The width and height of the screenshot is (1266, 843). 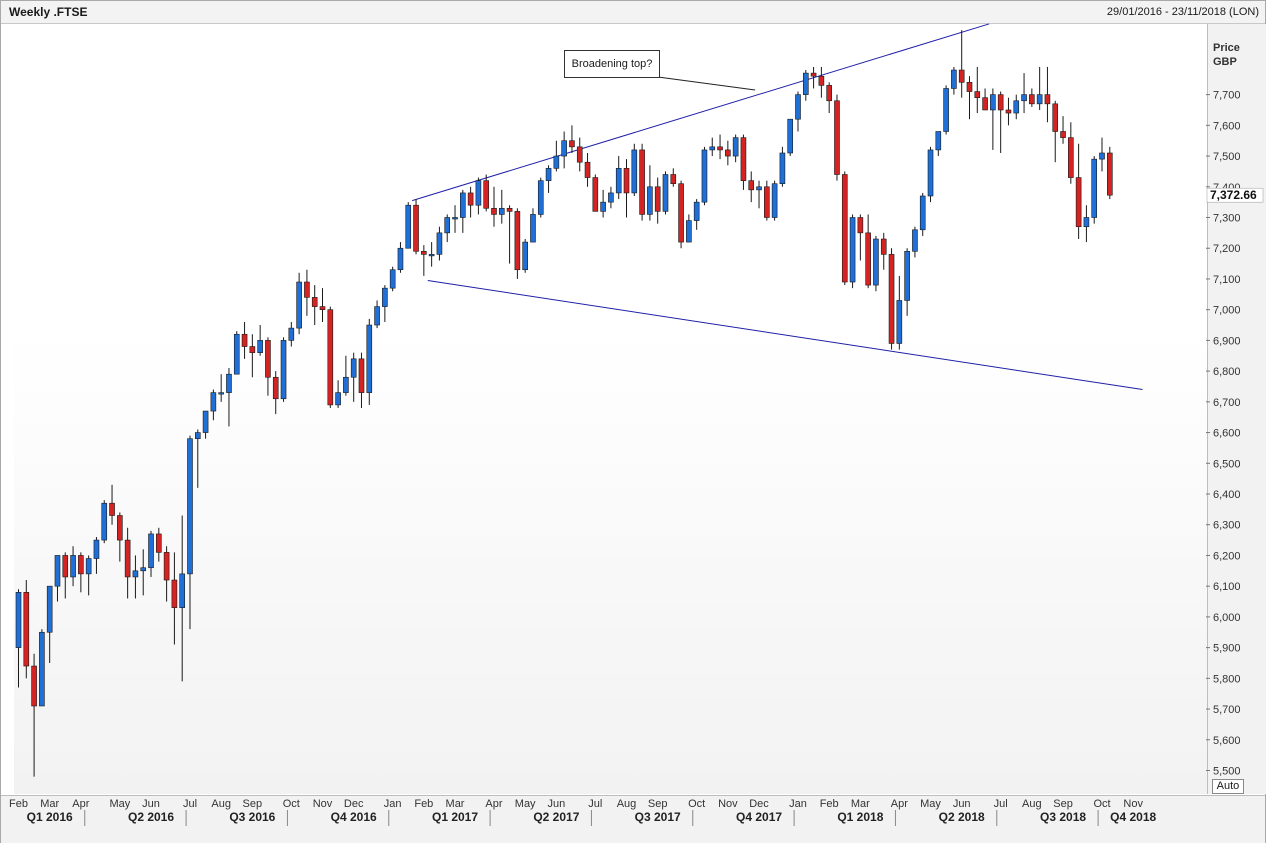 What do you see at coordinates (1133, 817) in the screenshot?
I see `x-tick-label-quarter: Q4 2018` at bounding box center [1133, 817].